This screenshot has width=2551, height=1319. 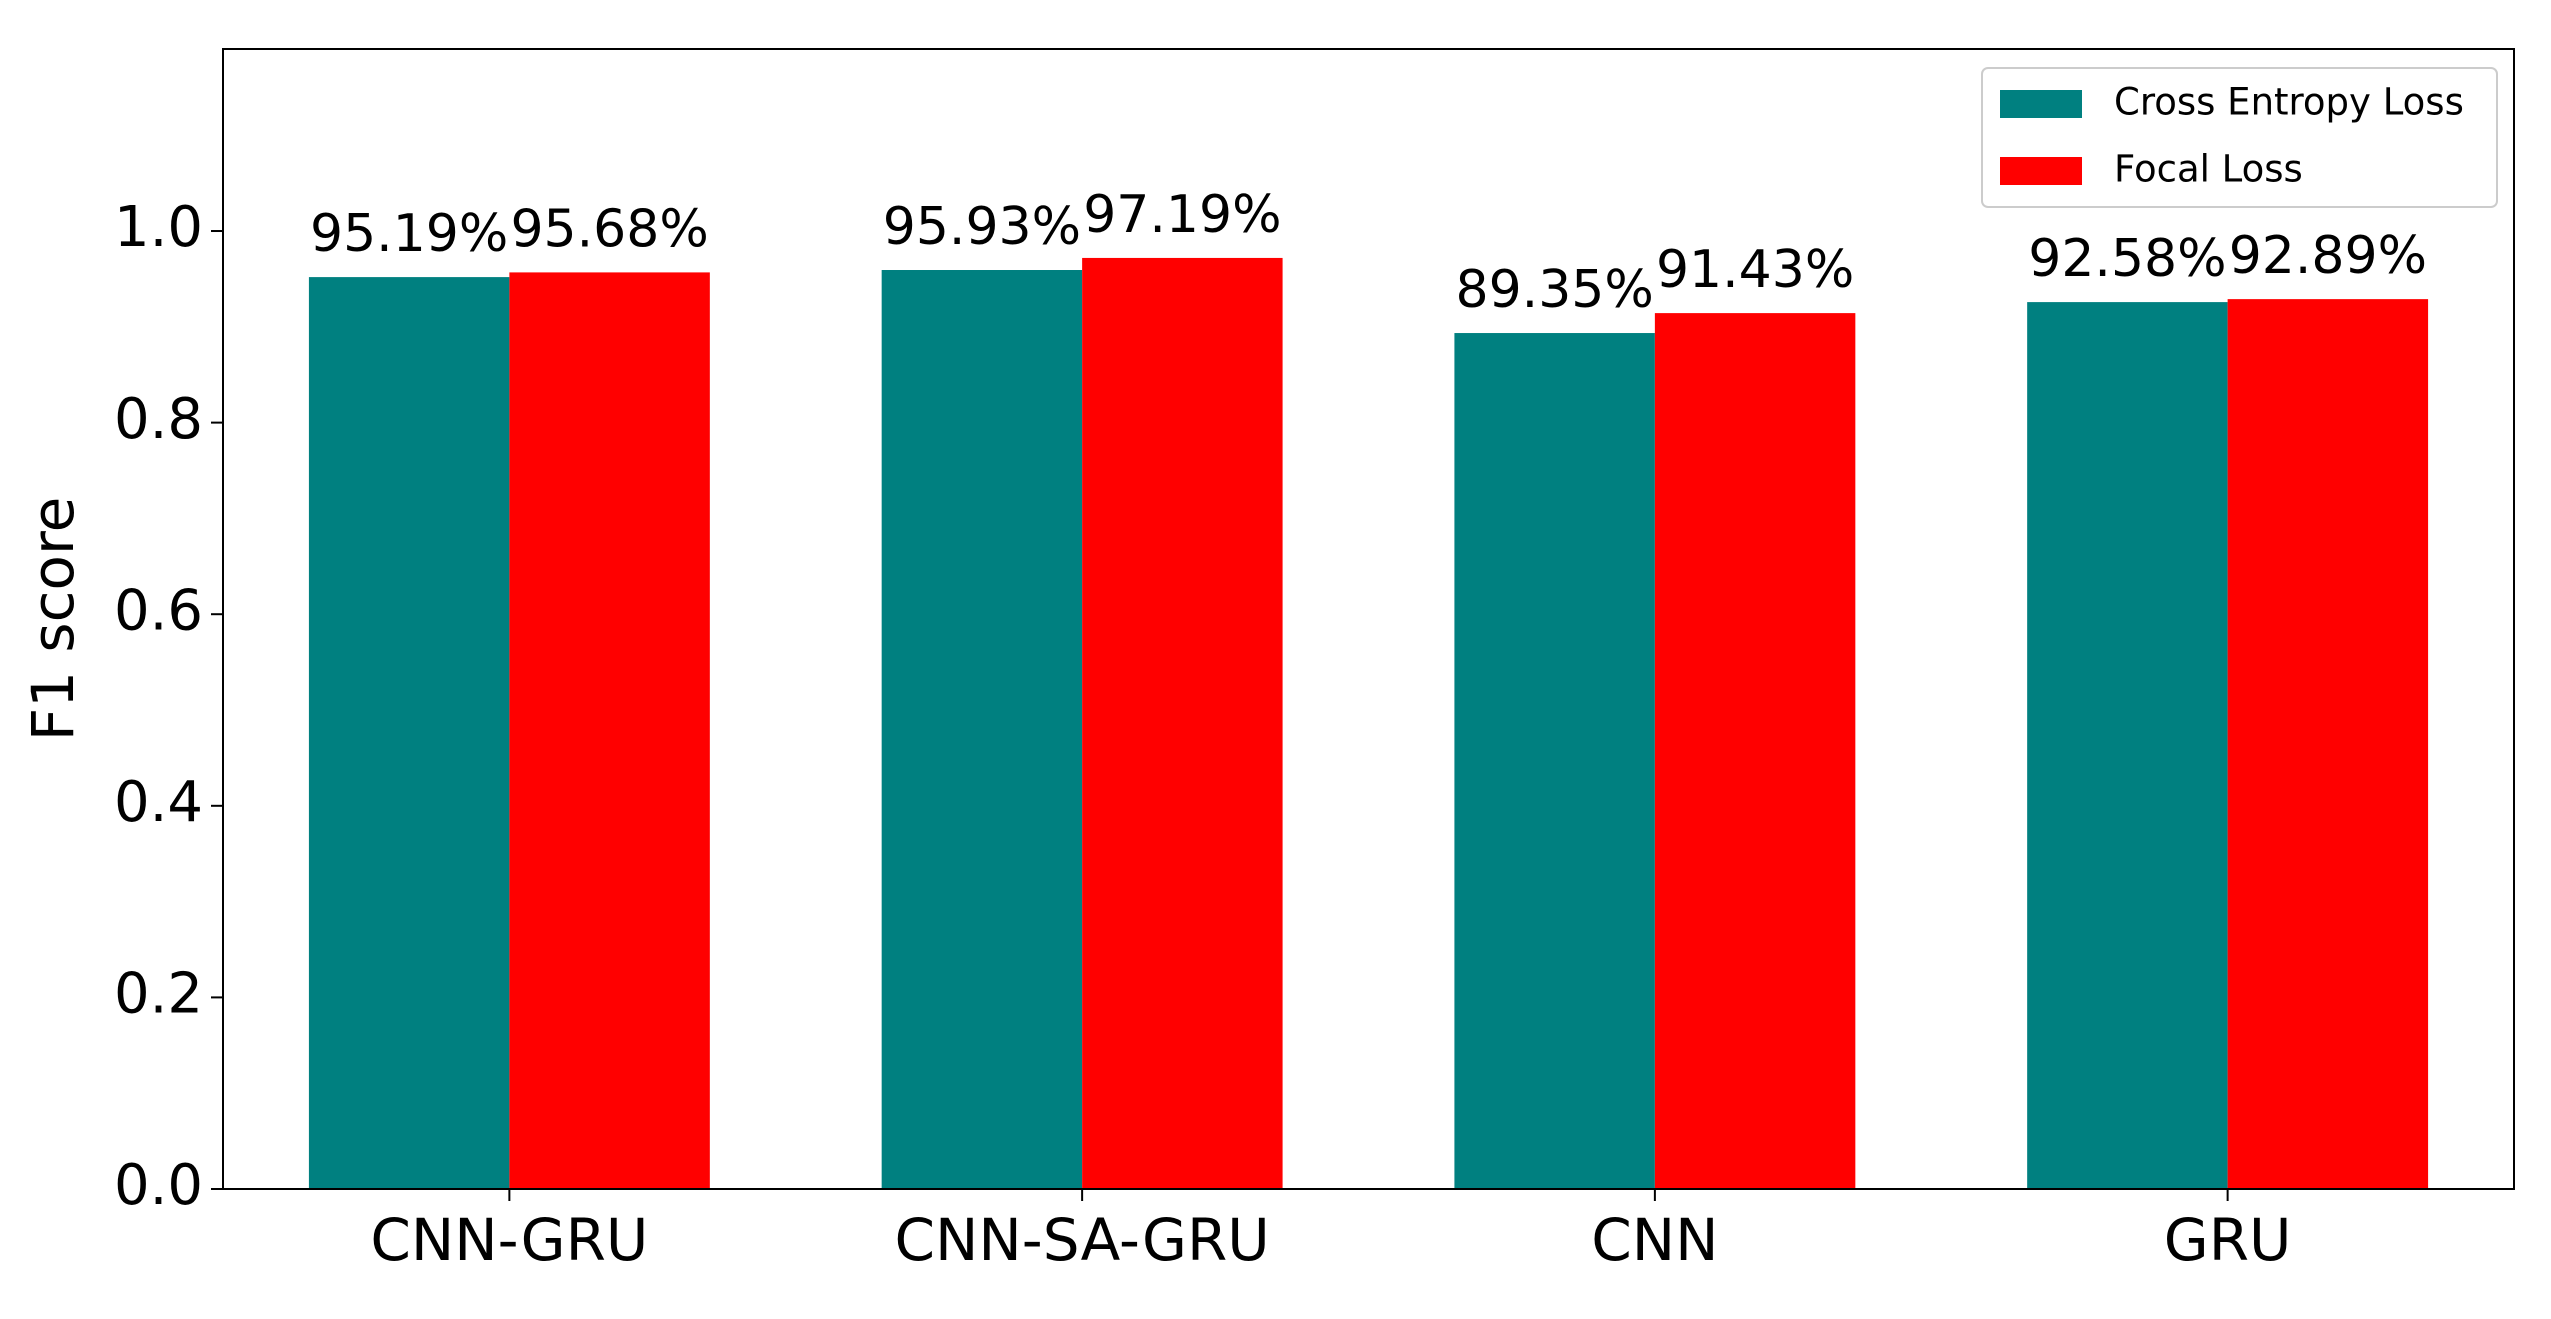 I want to click on value-label: 92.58%, so click(x=2127, y=259).